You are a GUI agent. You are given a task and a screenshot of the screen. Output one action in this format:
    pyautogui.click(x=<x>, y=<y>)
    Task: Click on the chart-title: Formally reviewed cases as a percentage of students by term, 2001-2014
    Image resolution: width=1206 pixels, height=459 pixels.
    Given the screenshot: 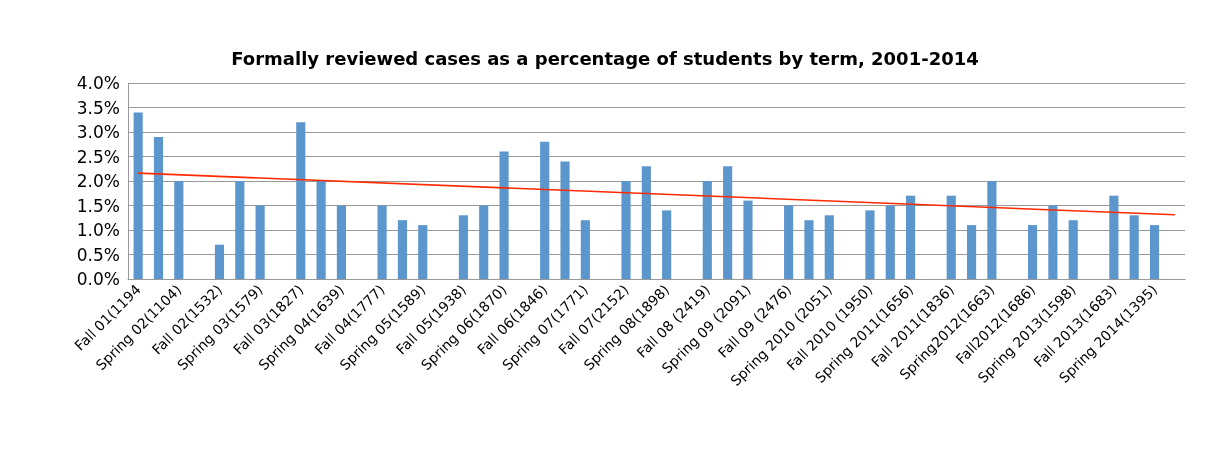 What is the action you would take?
    pyautogui.click(x=605, y=58)
    